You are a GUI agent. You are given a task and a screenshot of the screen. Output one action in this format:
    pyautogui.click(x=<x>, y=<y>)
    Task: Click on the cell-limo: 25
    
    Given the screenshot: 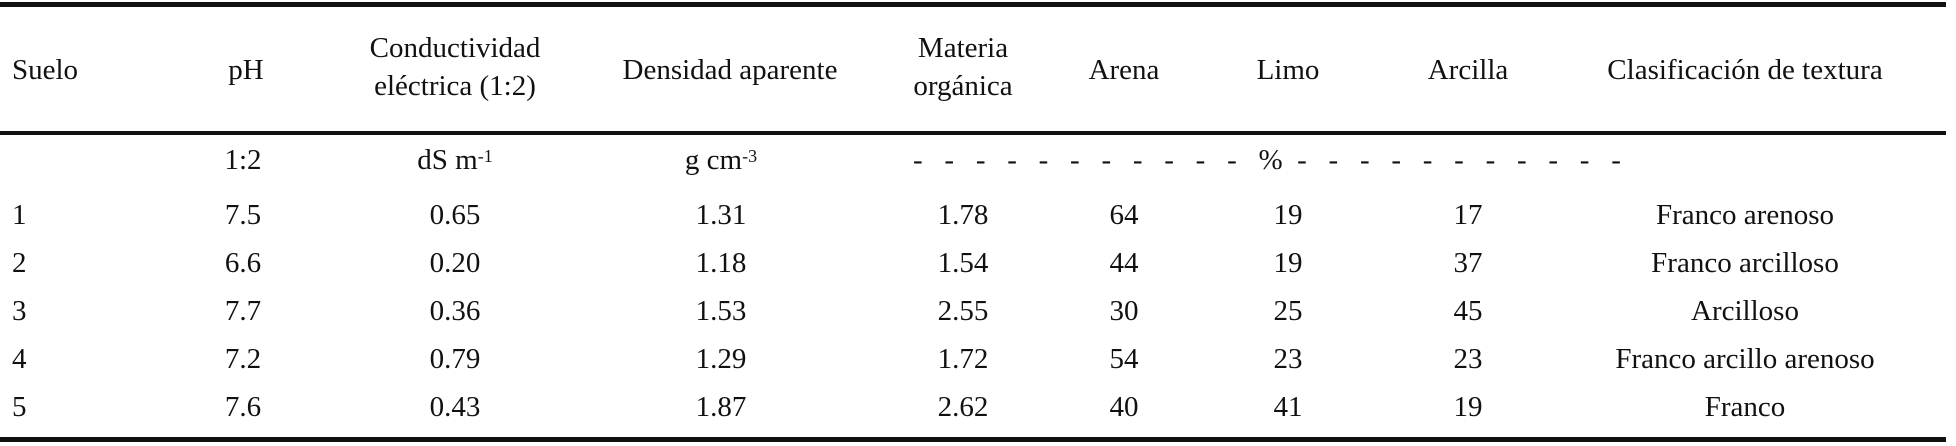 What is the action you would take?
    pyautogui.click(x=1288, y=311)
    